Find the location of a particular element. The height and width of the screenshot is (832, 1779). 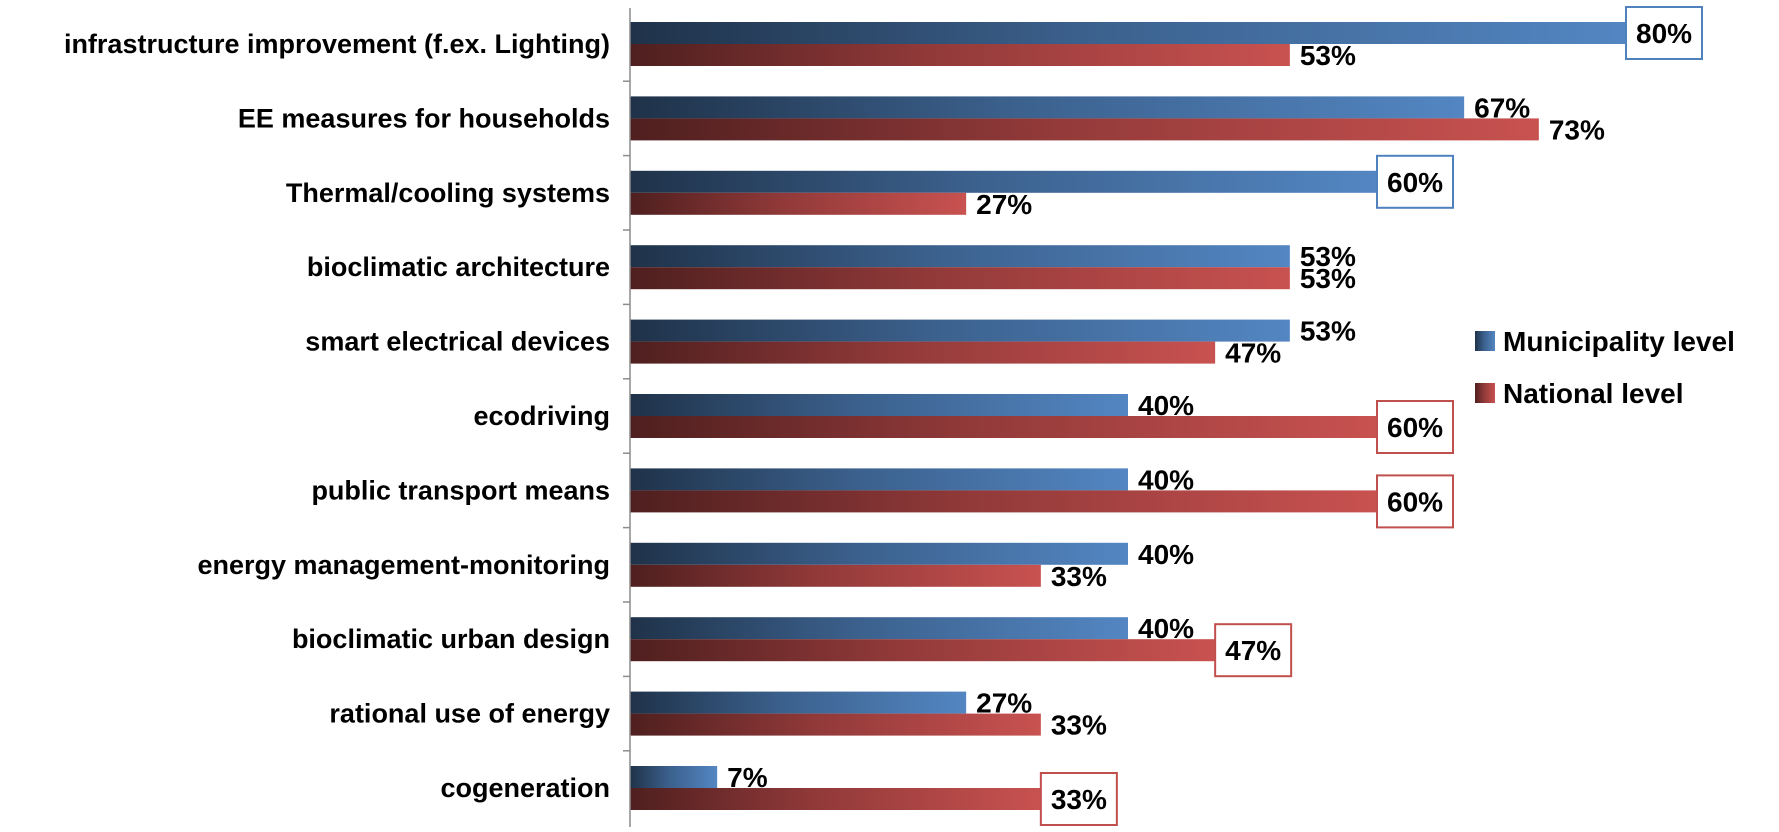

data-label-national-level-public-transport-means: 60% is located at coordinates (1415, 501).